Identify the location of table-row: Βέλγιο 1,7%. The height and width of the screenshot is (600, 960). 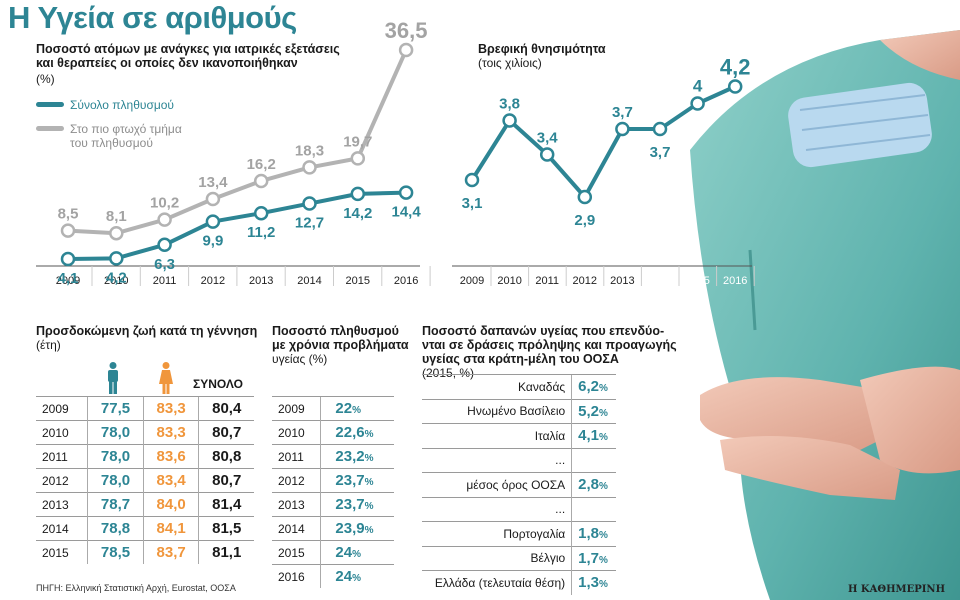
(519, 558).